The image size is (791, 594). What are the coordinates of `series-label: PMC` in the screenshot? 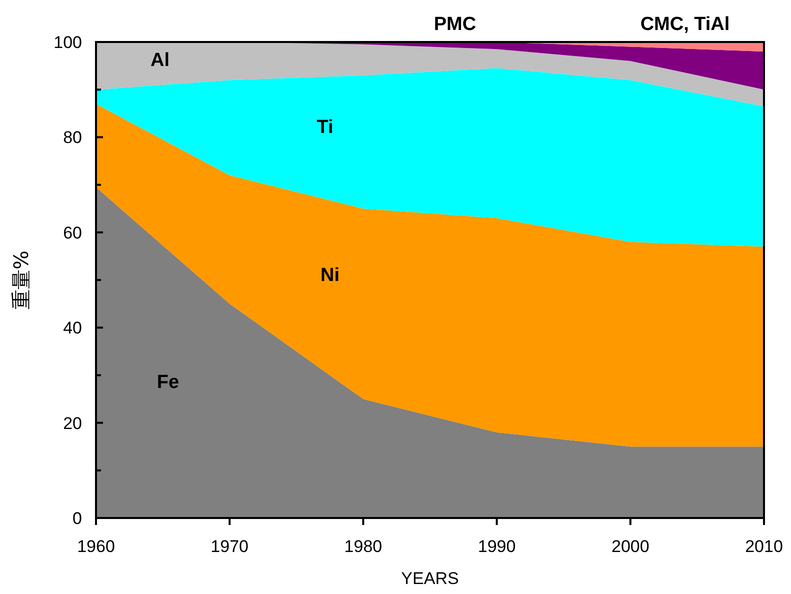 It's located at (455, 24).